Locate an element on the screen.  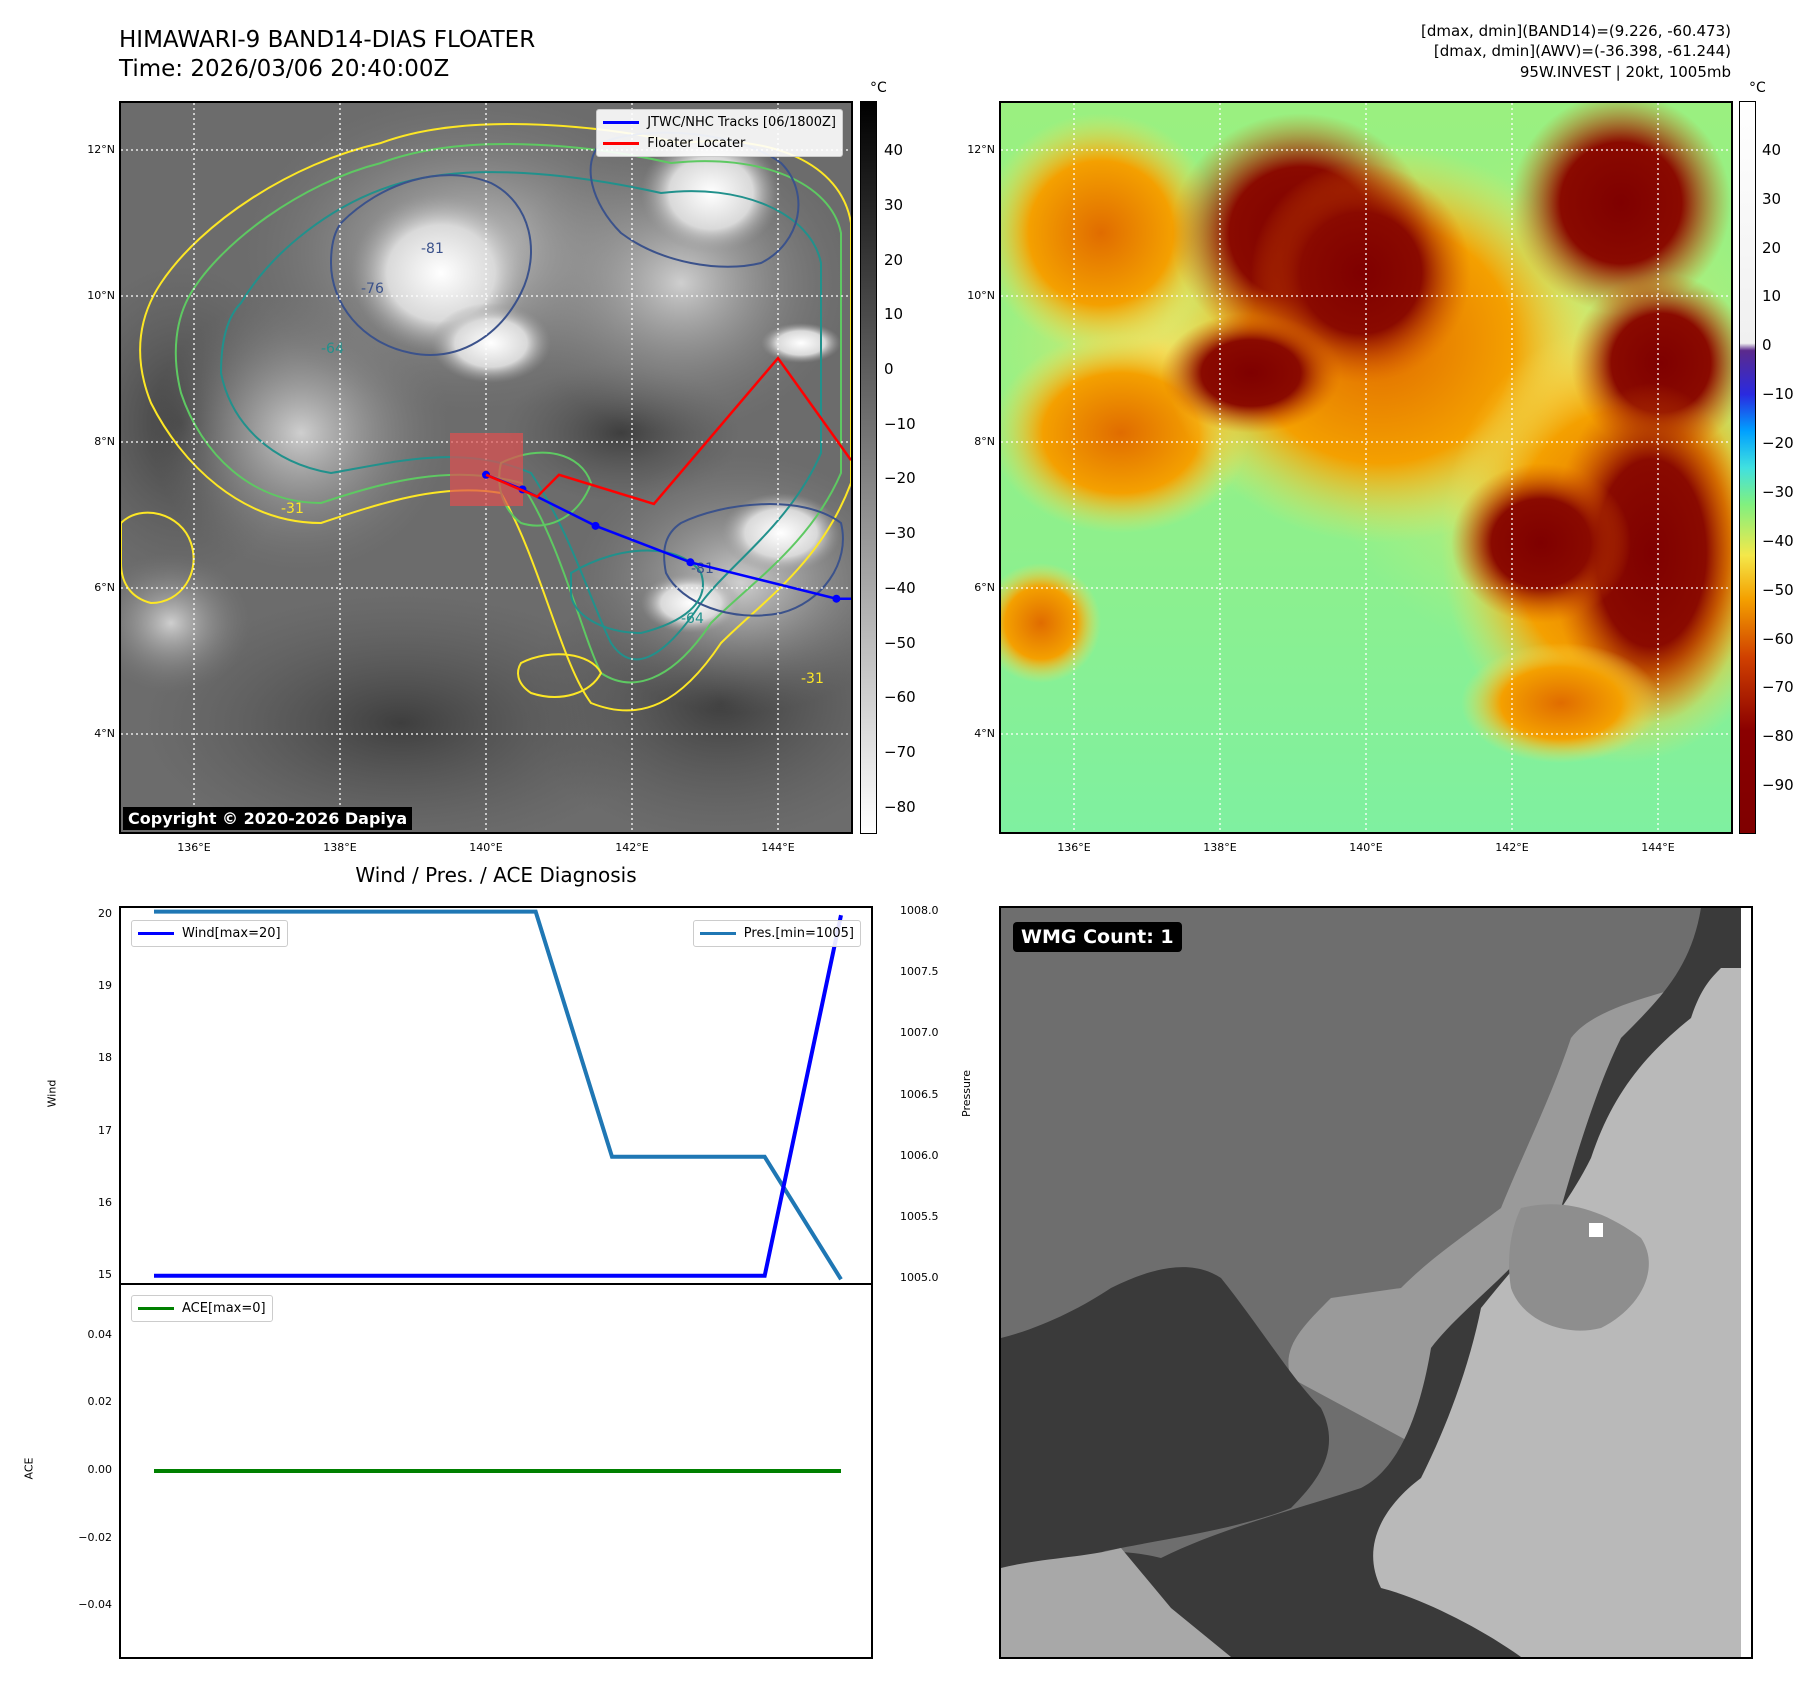
wind-axis-label: Wind is located at coordinates (52, 1093).